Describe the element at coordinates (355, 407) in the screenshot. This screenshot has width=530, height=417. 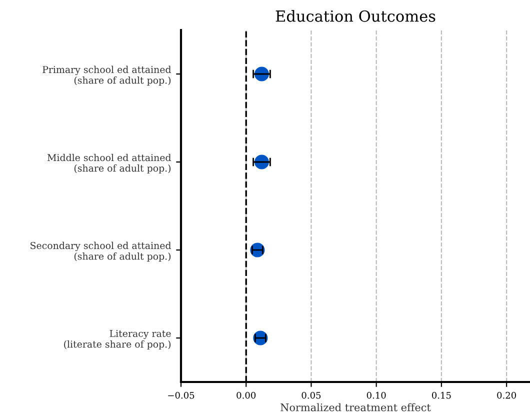
I see `x-axis-title: Normalized treatment effect` at that location.